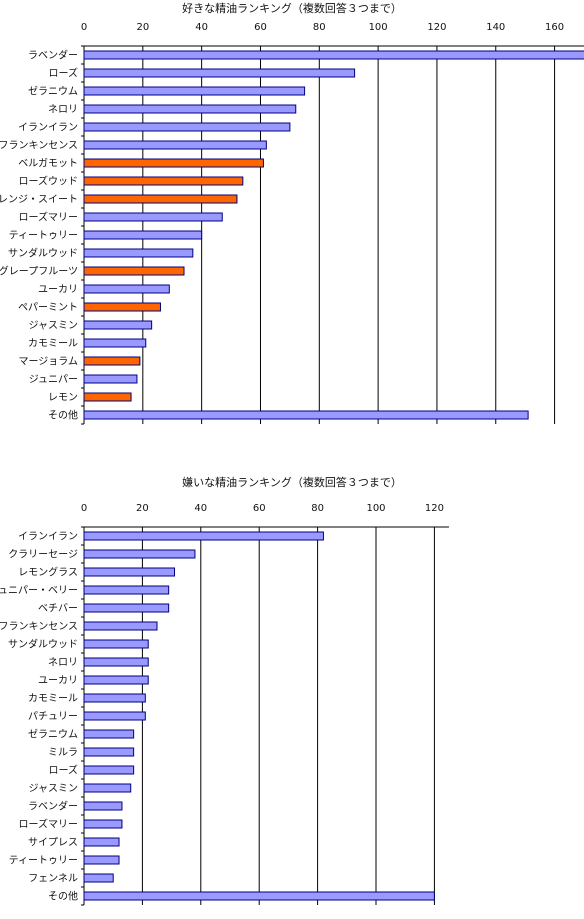 The image size is (584, 919). What do you see at coordinates (63, 753) in the screenshot?
I see `category-label: ミルラ` at bounding box center [63, 753].